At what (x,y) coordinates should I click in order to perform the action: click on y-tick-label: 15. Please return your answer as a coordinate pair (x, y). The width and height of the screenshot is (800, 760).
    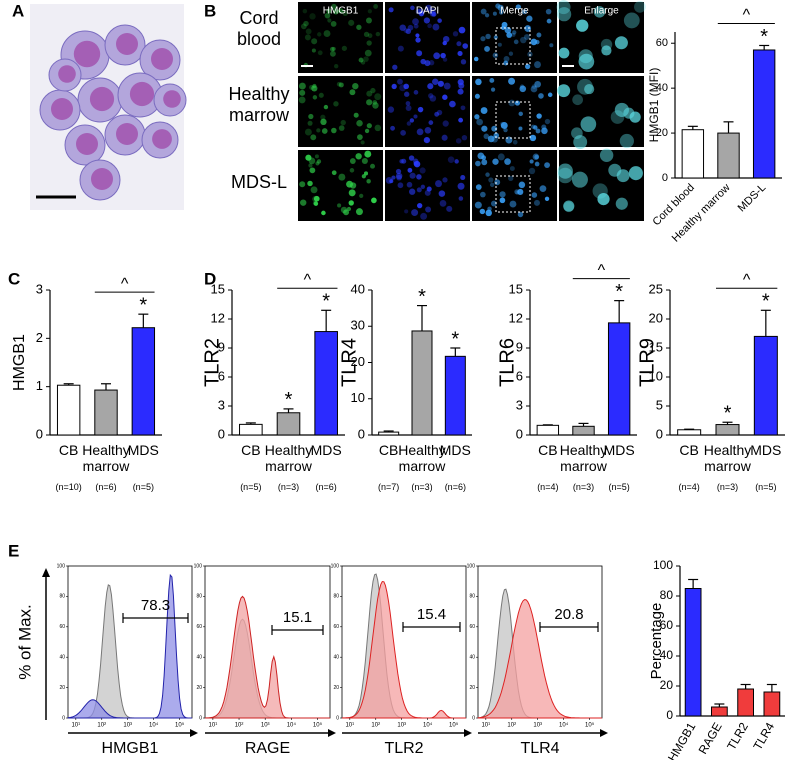
    Looking at the image, I should click on (656, 346).